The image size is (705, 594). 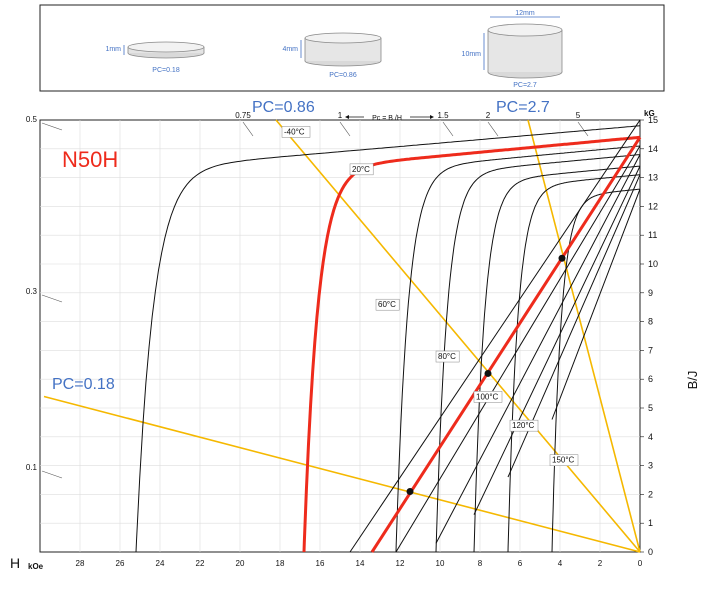 What do you see at coordinates (32, 467) in the screenshot?
I see `pc-left-tick-label: 0.1` at bounding box center [32, 467].